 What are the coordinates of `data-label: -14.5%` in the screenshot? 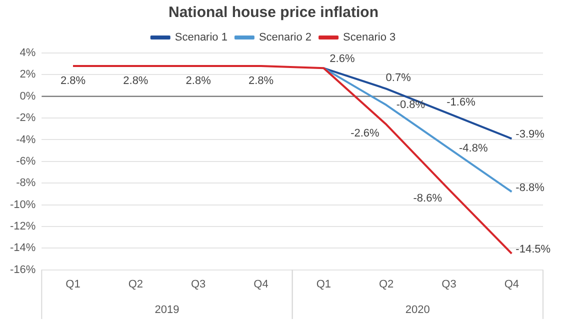 It's located at (533, 250).